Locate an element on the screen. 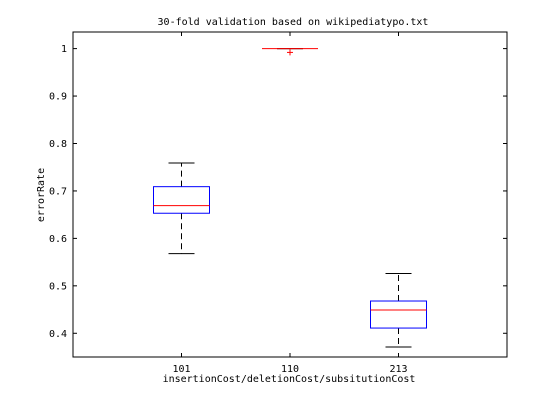 The width and height of the screenshot is (560, 420). y-axis-label: errorRate is located at coordinates (41, 195).